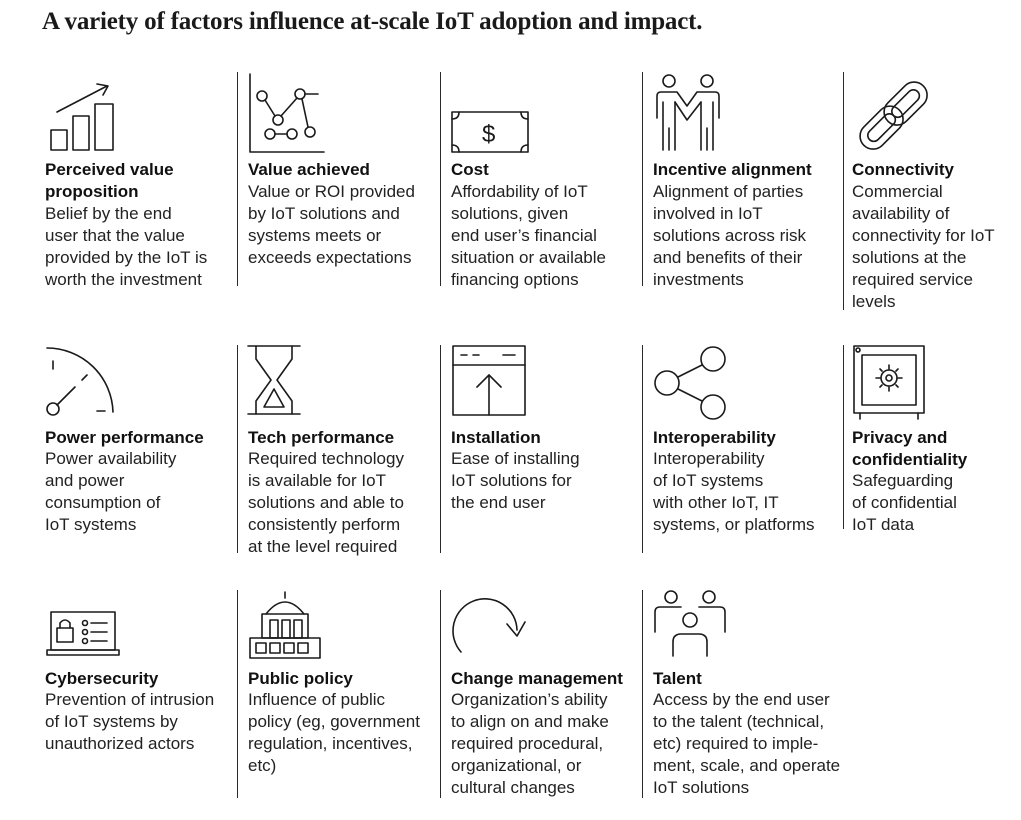 Image resolution: width=1021 pixels, height=820 pixels. What do you see at coordinates (287, 113) in the screenshot?
I see `connected-nodes-icon` at bounding box center [287, 113].